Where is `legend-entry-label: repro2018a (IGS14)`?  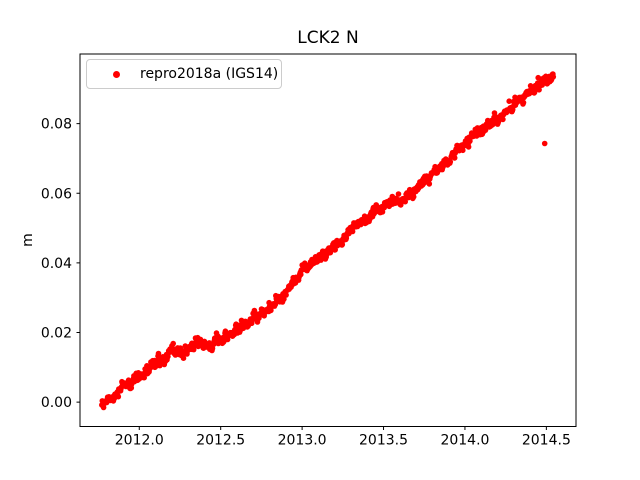 legend-entry-label: repro2018a (IGS14) is located at coordinates (209, 74).